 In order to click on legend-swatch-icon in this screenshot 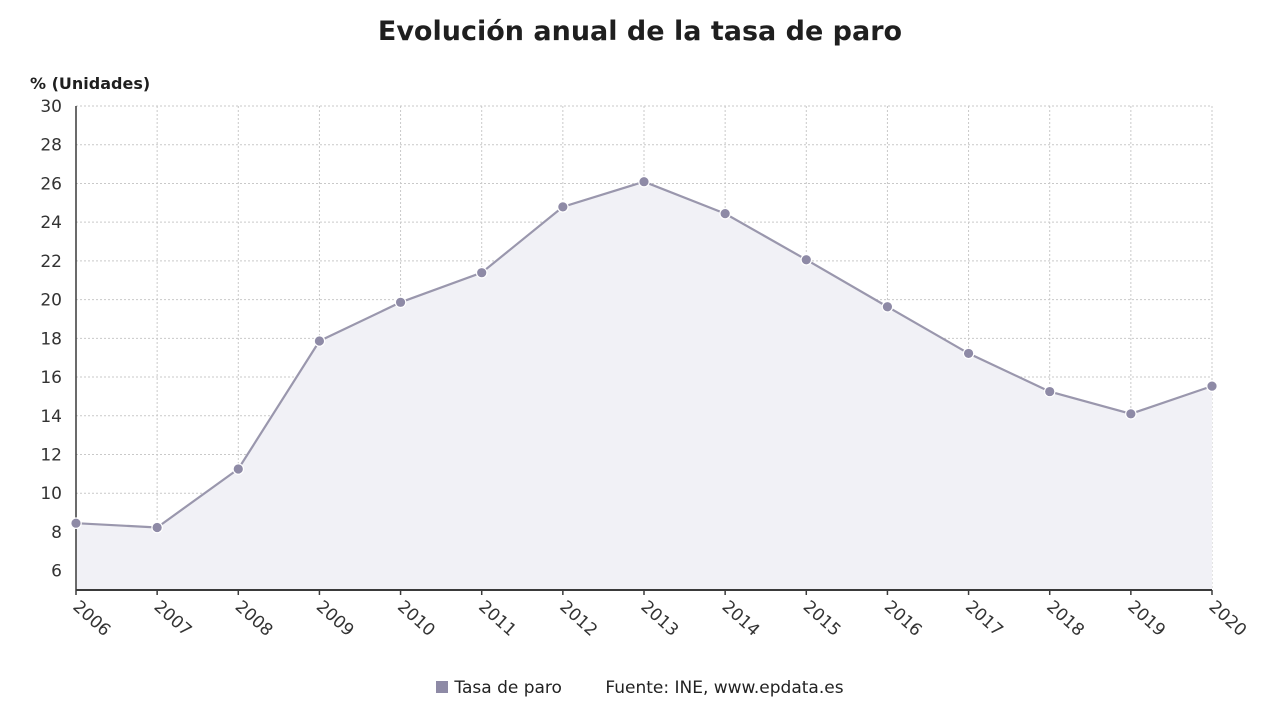, I will do `click(442, 687)`.